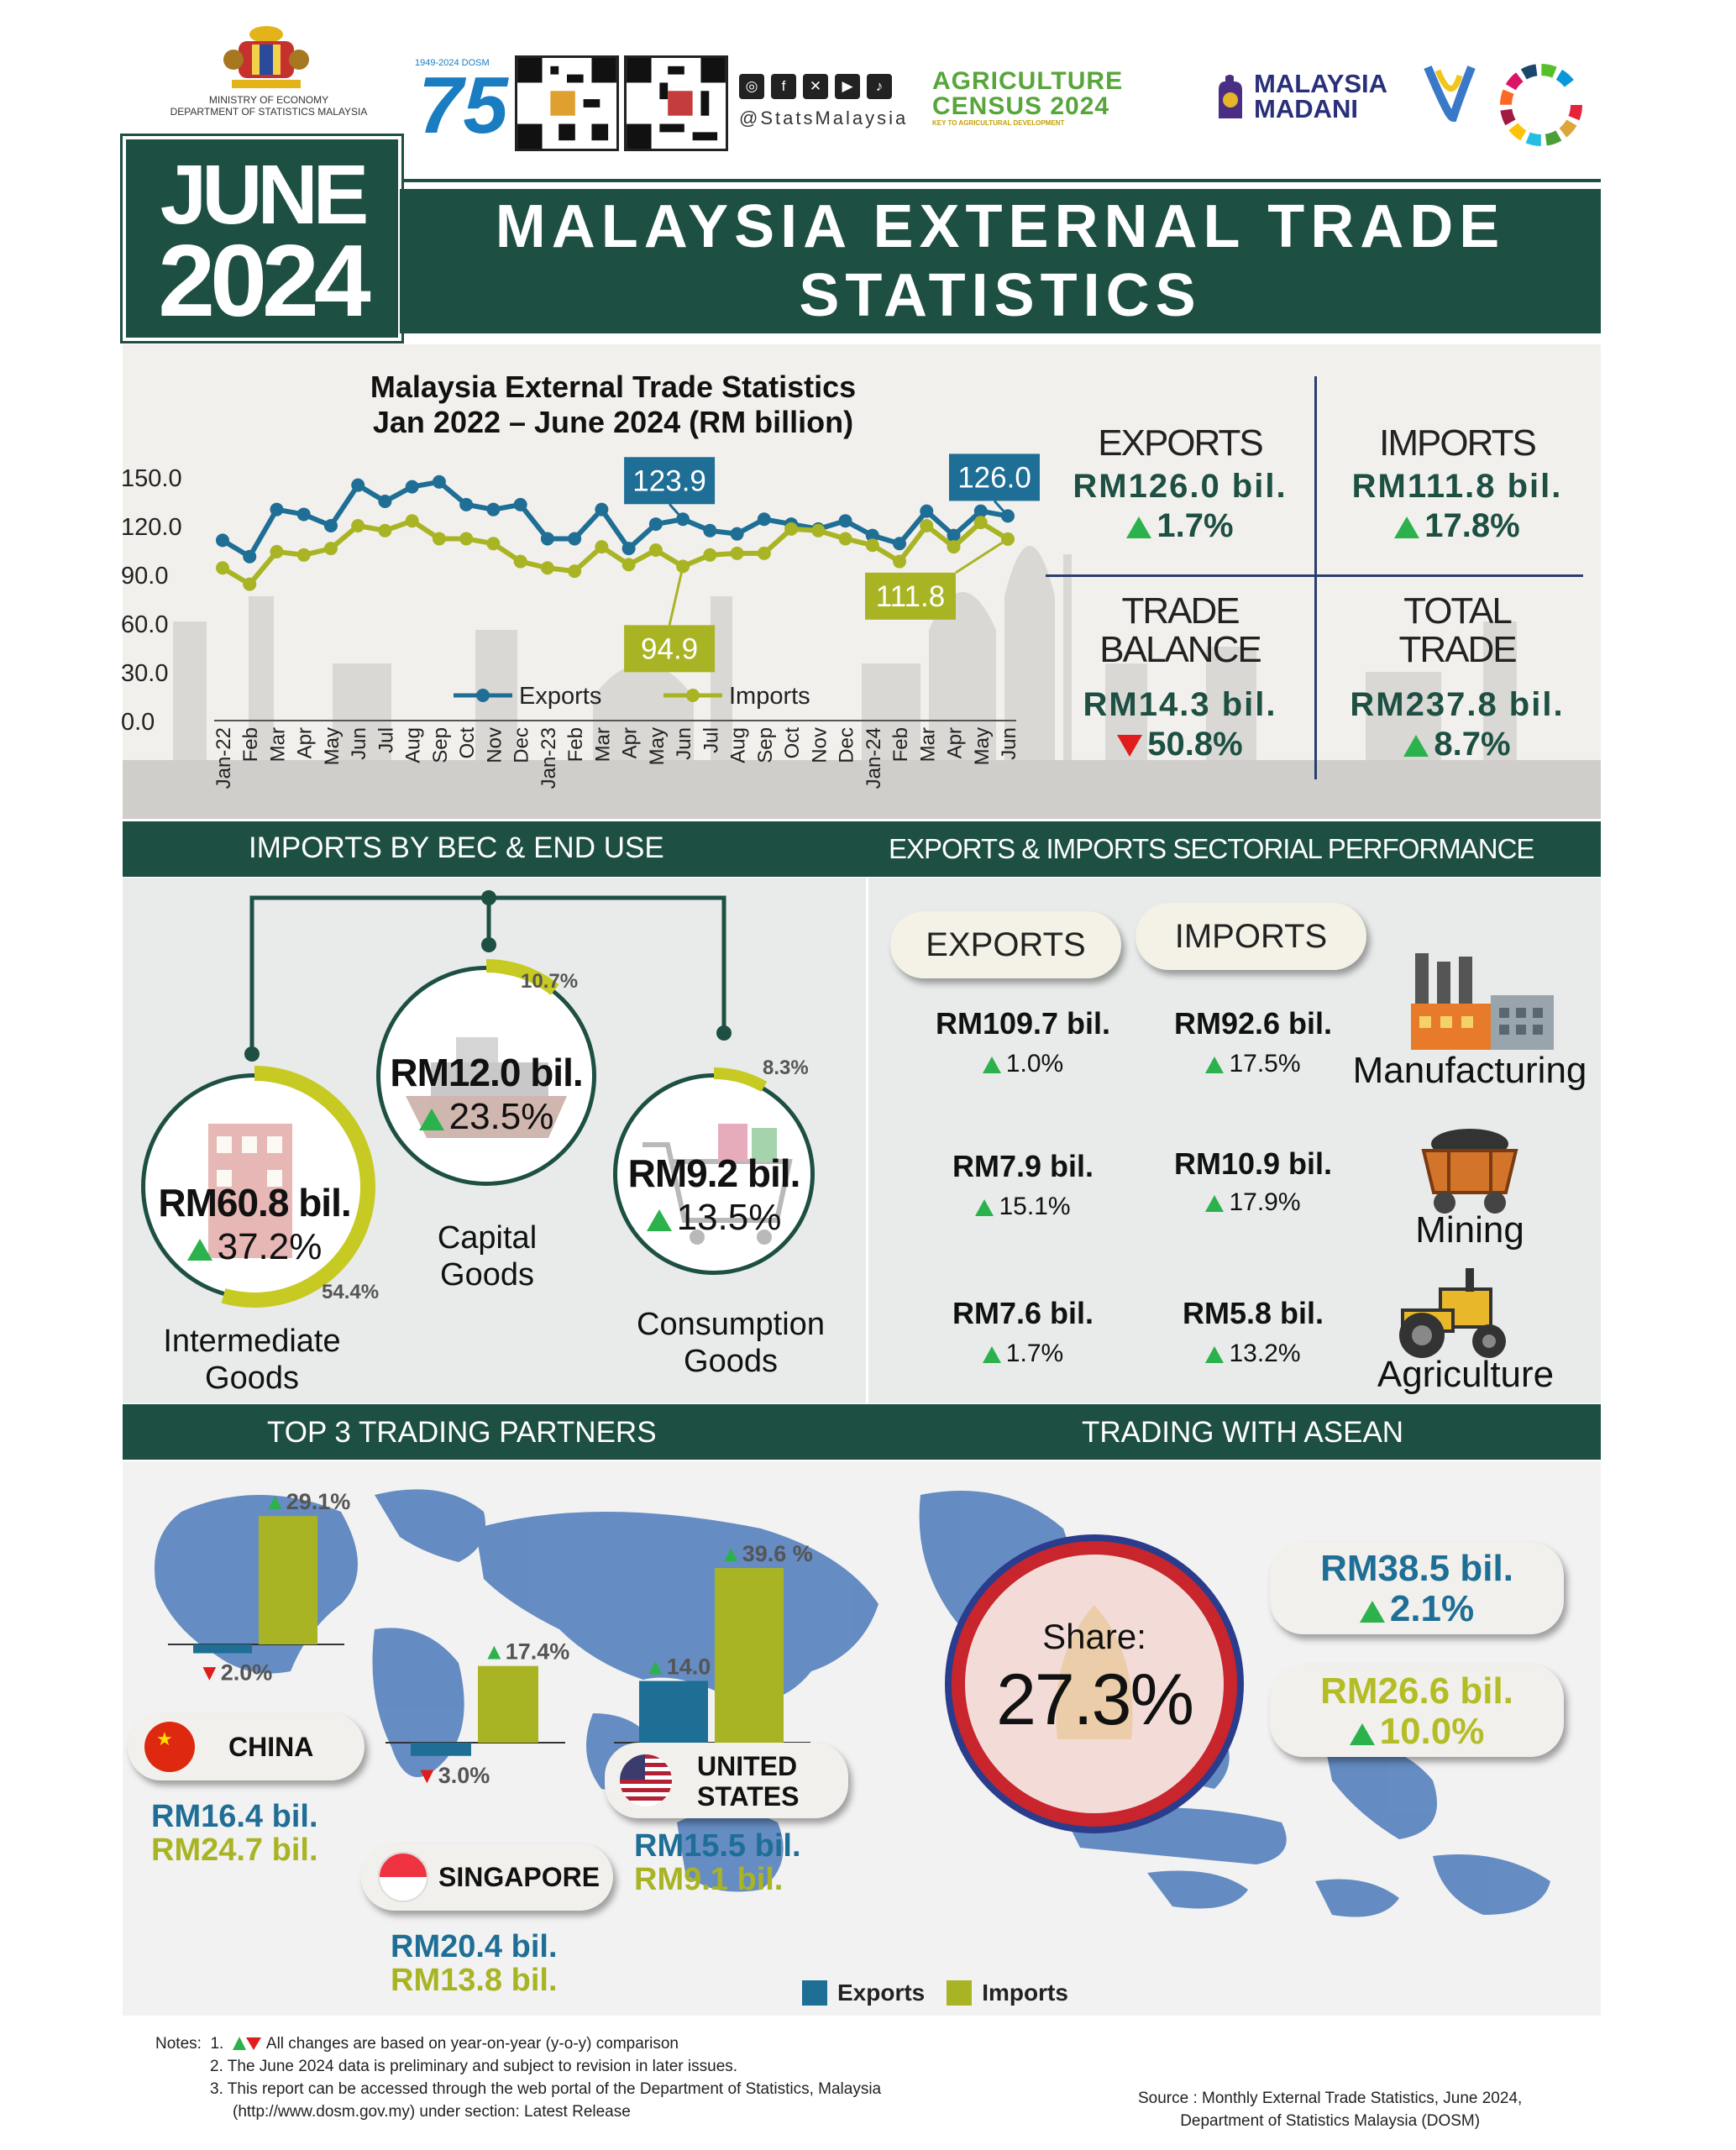  Describe the element at coordinates (386, 740) in the screenshot. I see `x-tick-label: Jul` at that location.